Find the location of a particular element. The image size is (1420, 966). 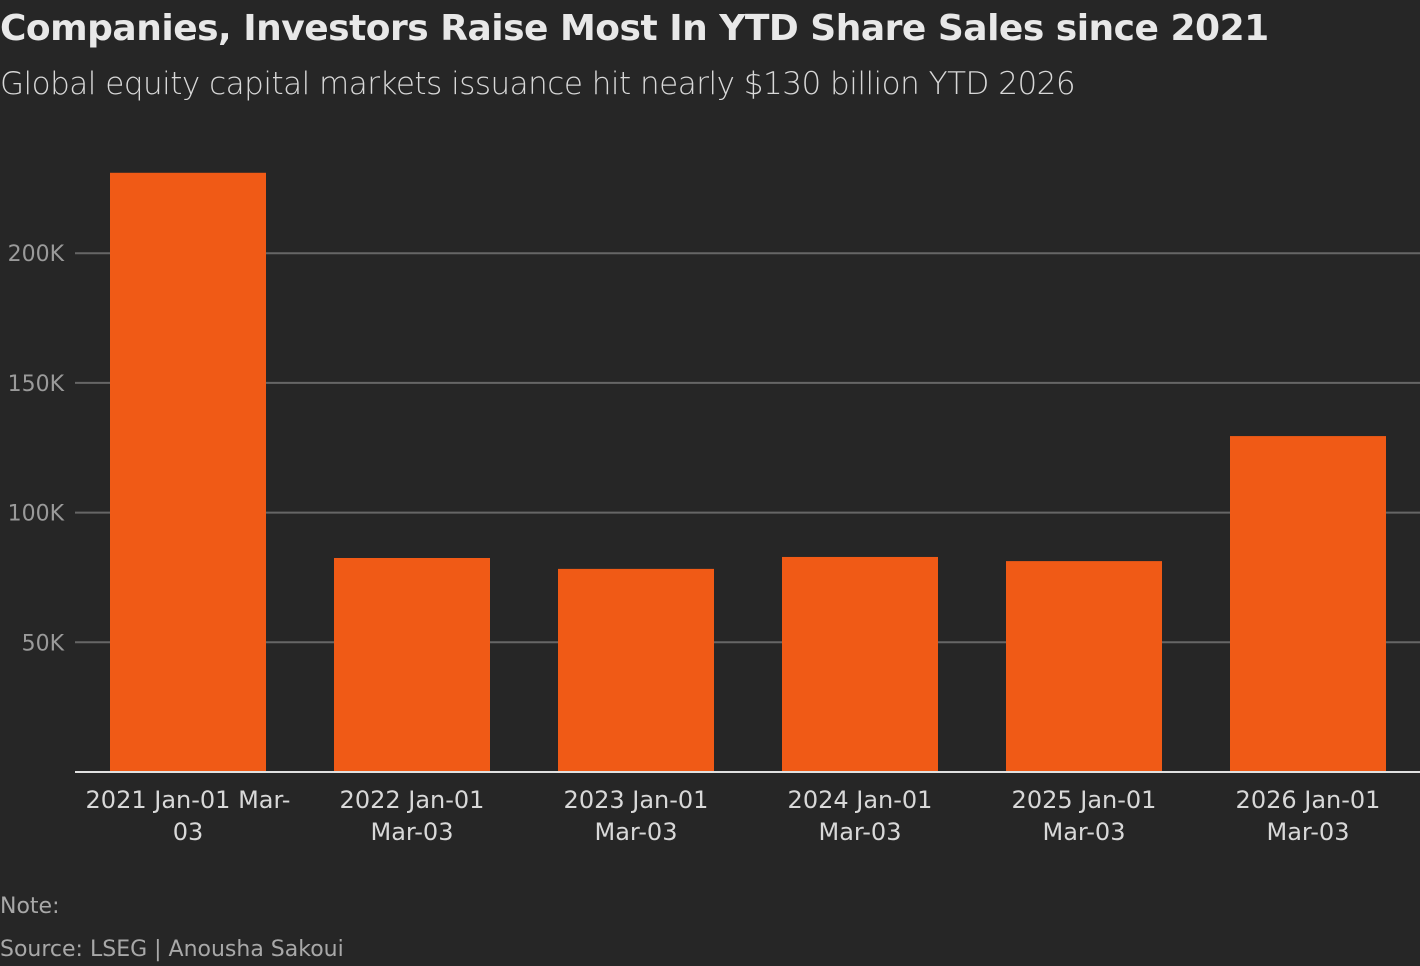

chart-note: Note: is located at coordinates (30, 906).